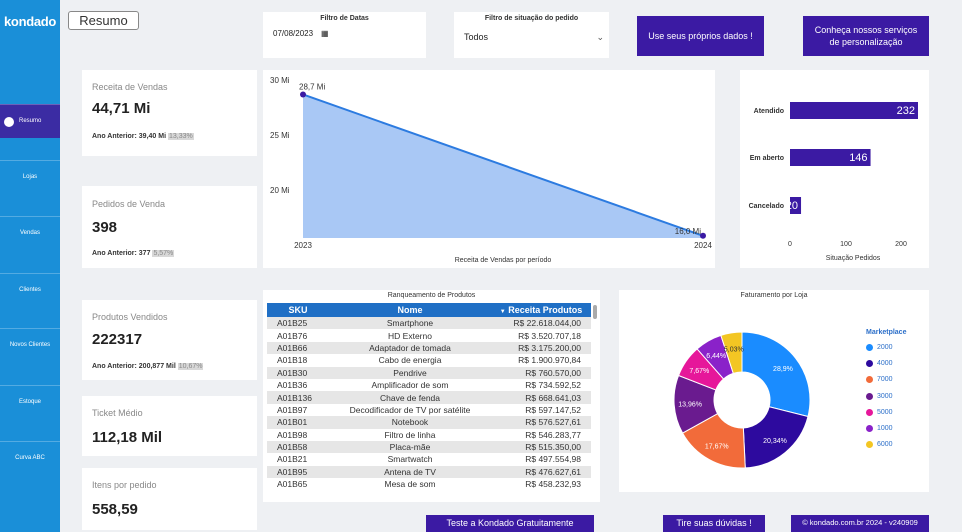 The height and width of the screenshot is (532, 962). I want to click on sidebar-item-label: Lojas, so click(30, 176).